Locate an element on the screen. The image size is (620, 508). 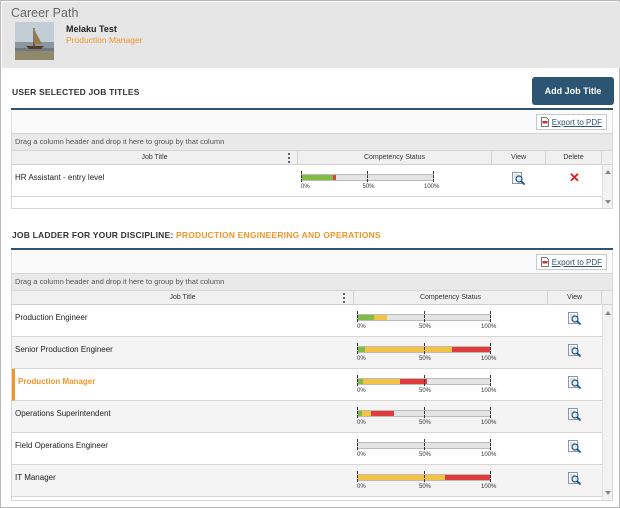
job-title-cell: HR Assistant - entry level is located at coordinates (60, 177).